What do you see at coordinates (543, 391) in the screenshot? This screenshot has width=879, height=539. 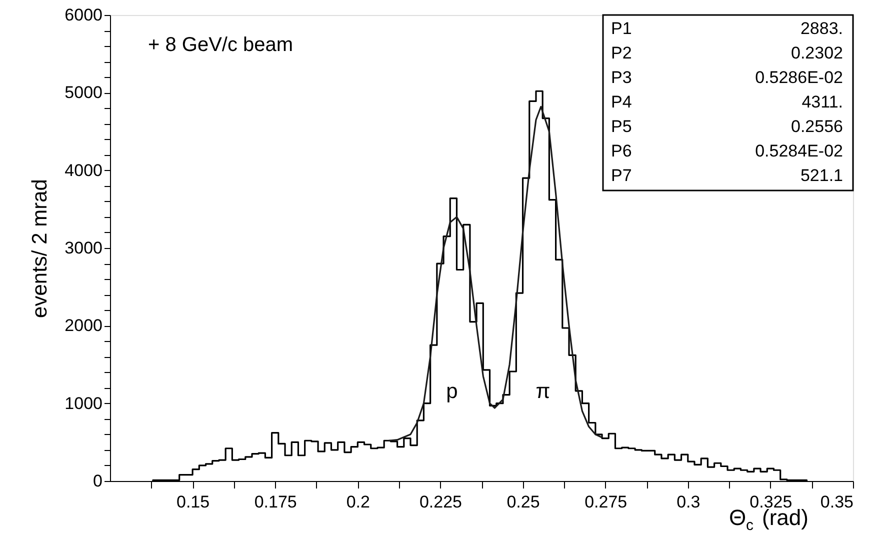 I see `annotation: π` at bounding box center [543, 391].